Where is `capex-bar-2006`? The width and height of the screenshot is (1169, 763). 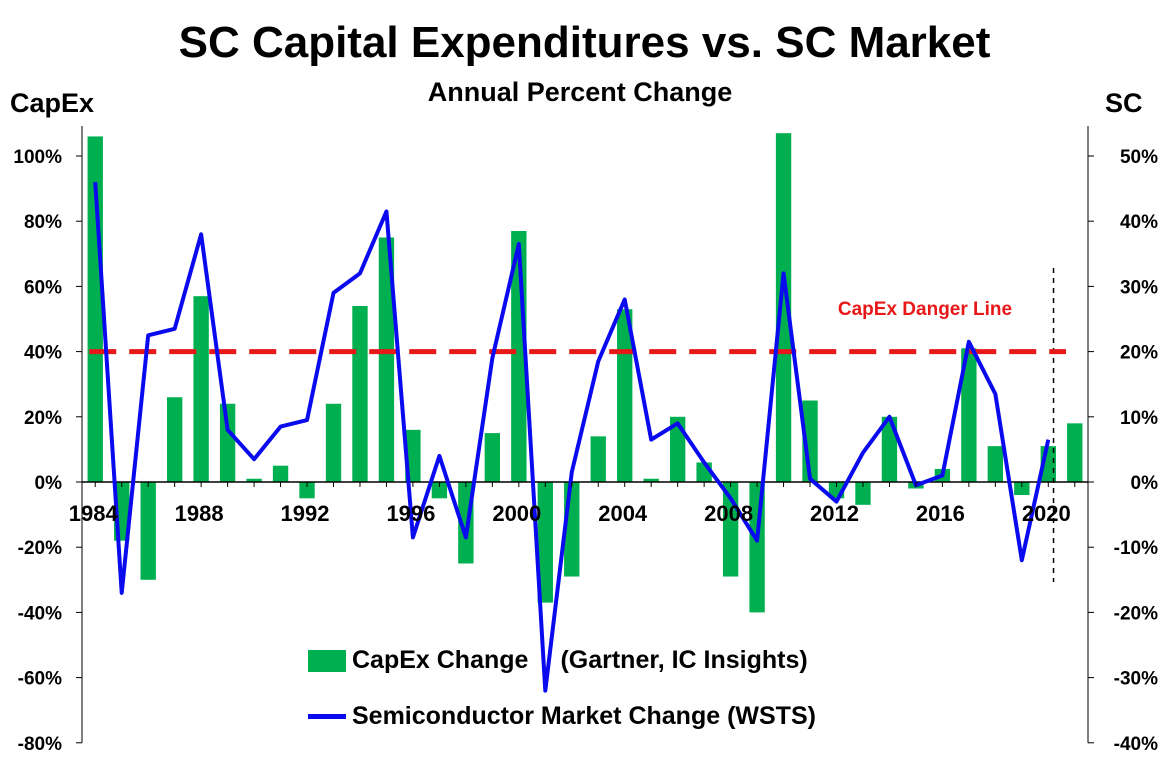
capex-bar-2006 is located at coordinates (677, 449).